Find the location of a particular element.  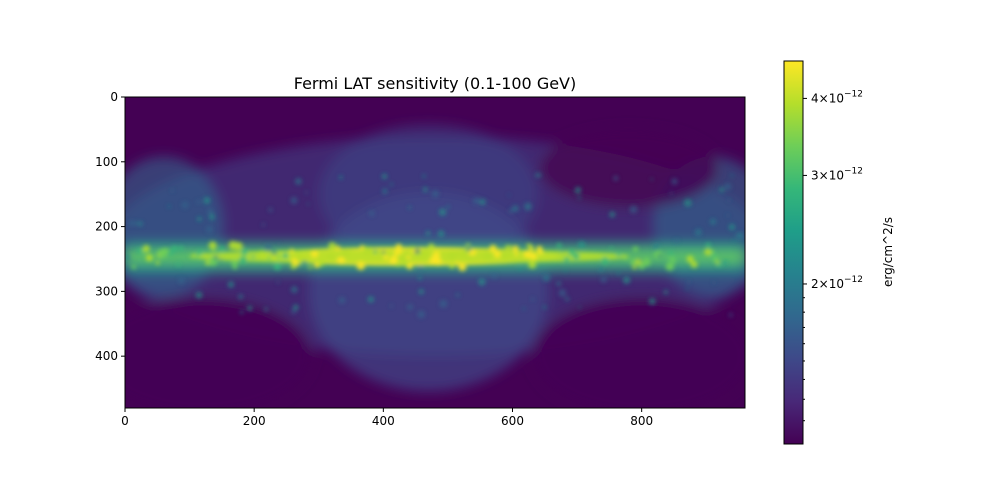

colorbar-ticks: 4×10−123×10−122×10−12 is located at coordinates (833, 255).